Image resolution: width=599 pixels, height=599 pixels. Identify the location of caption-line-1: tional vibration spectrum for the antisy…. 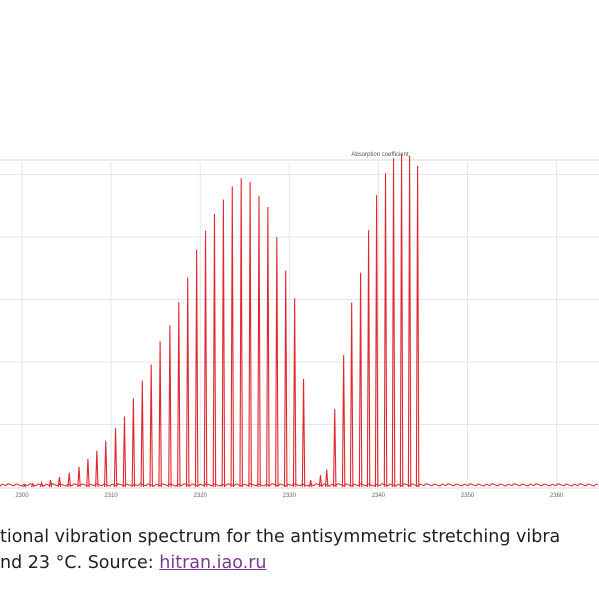
(280, 537).